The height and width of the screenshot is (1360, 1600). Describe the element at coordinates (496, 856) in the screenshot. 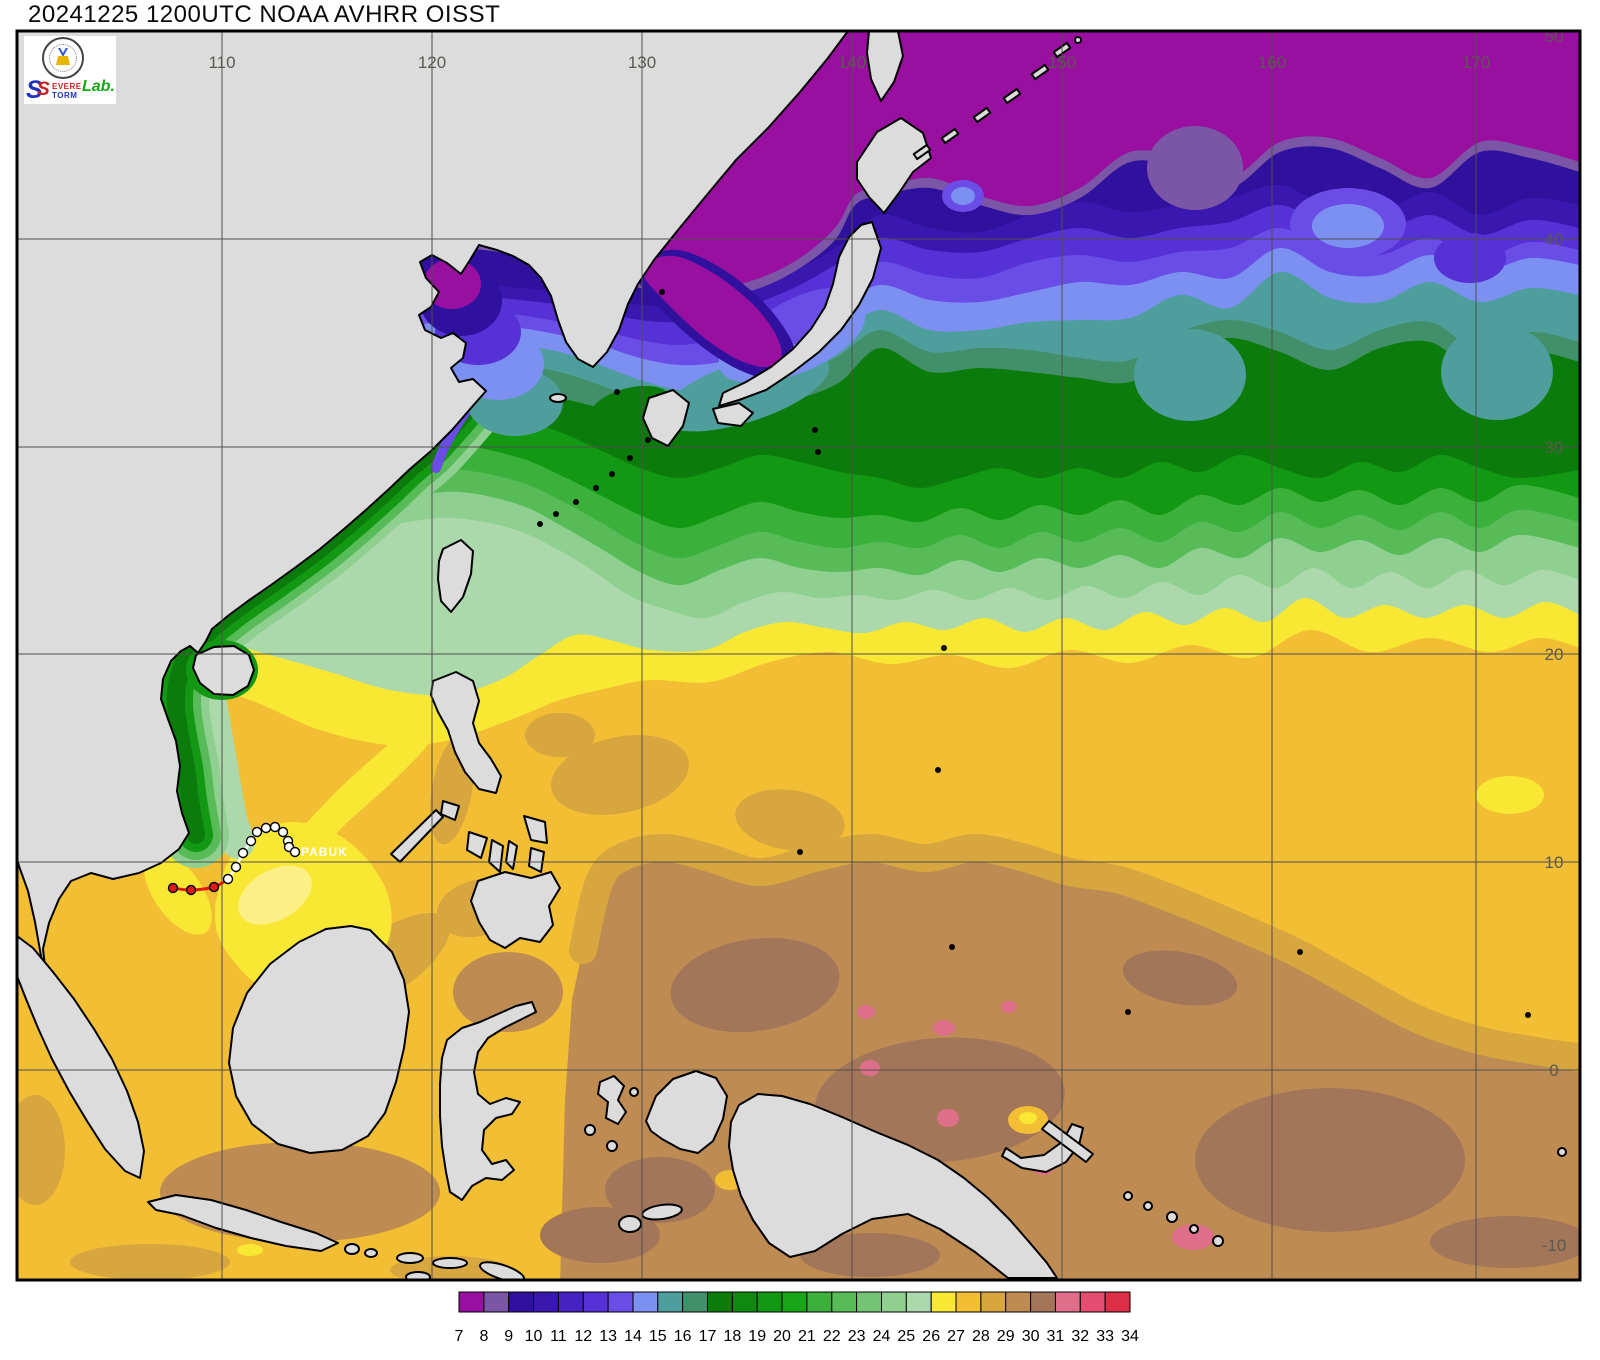

I see `land-negros` at that location.